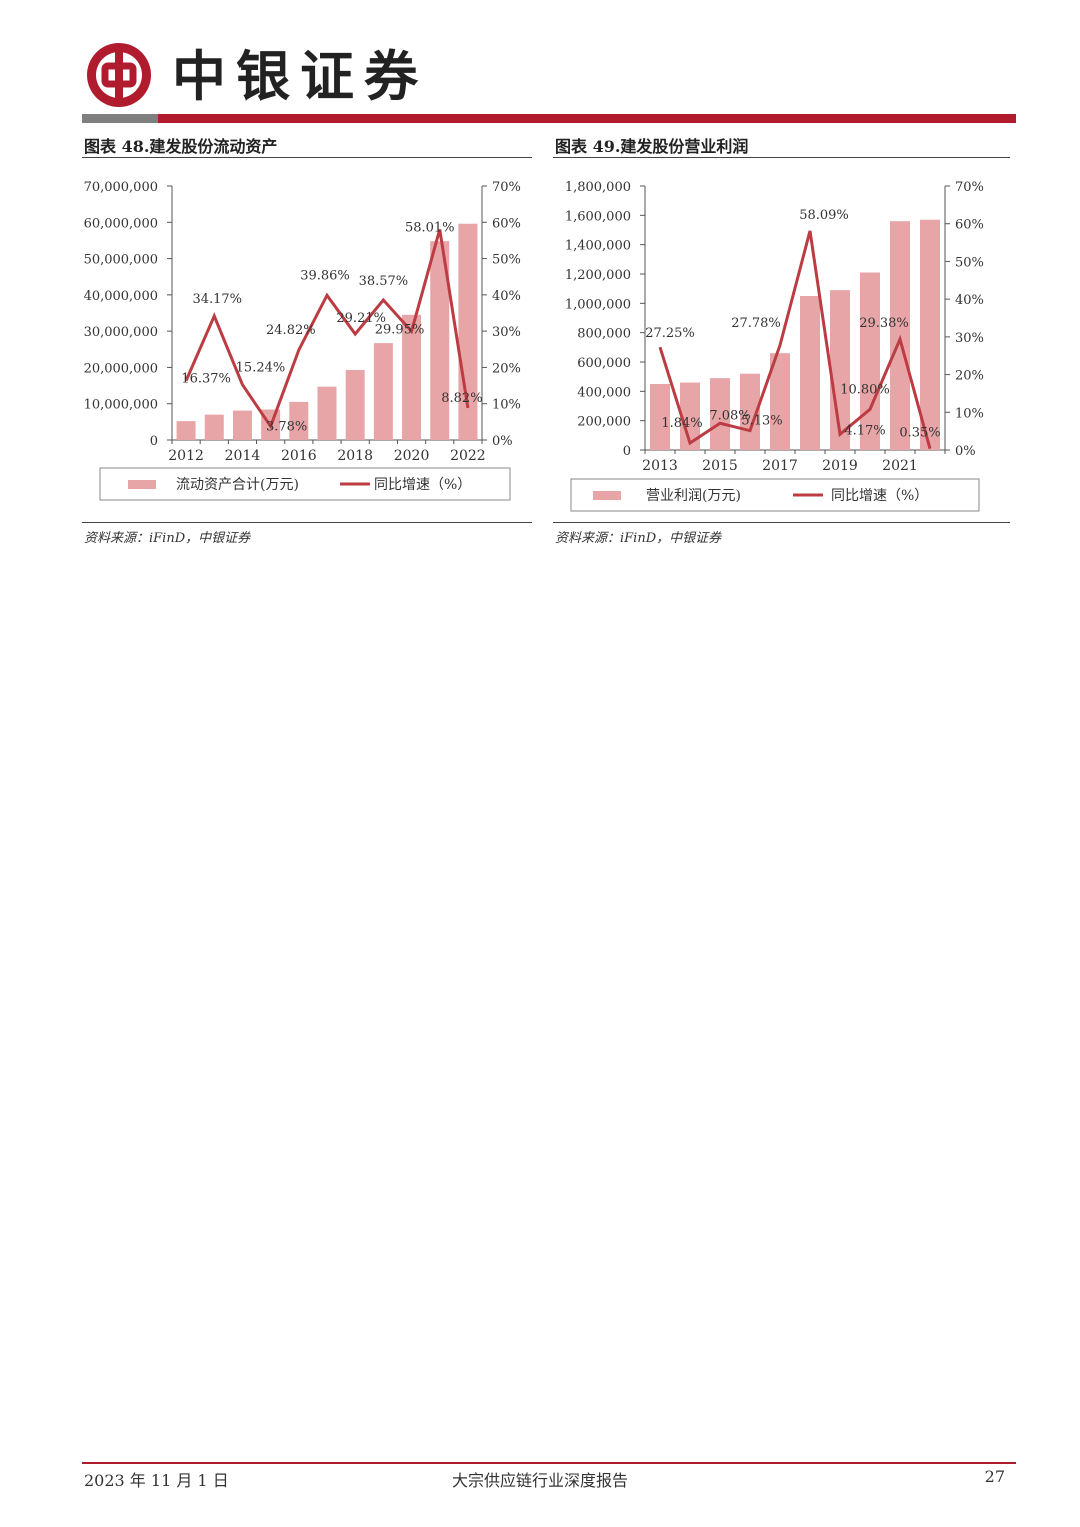  I want to click on figure-48-top-rule, so click(307, 157).